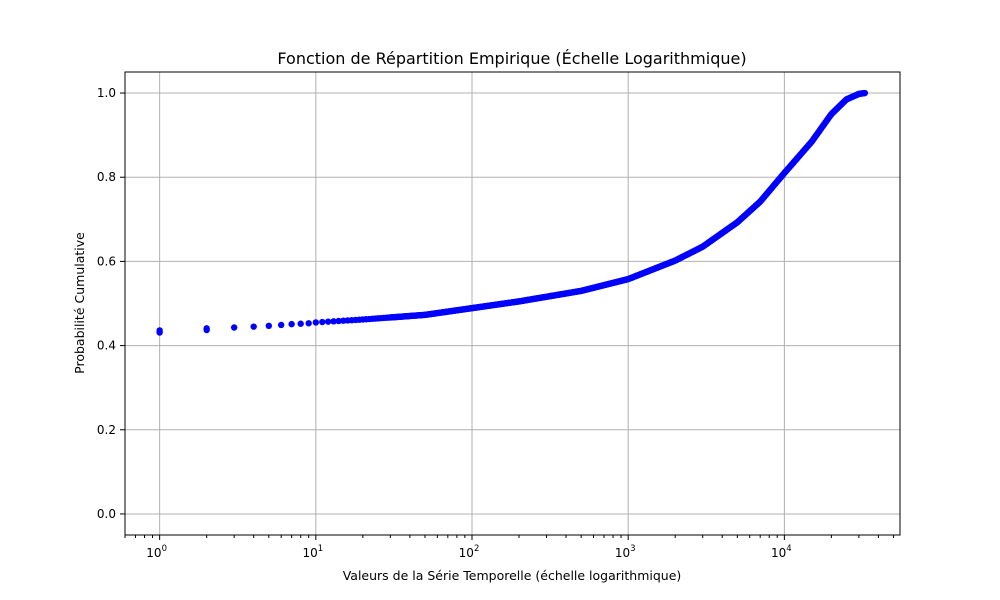 This screenshot has width=1000, height=600. What do you see at coordinates (106, 93) in the screenshot?
I see `y-tick-label: 1.0` at bounding box center [106, 93].